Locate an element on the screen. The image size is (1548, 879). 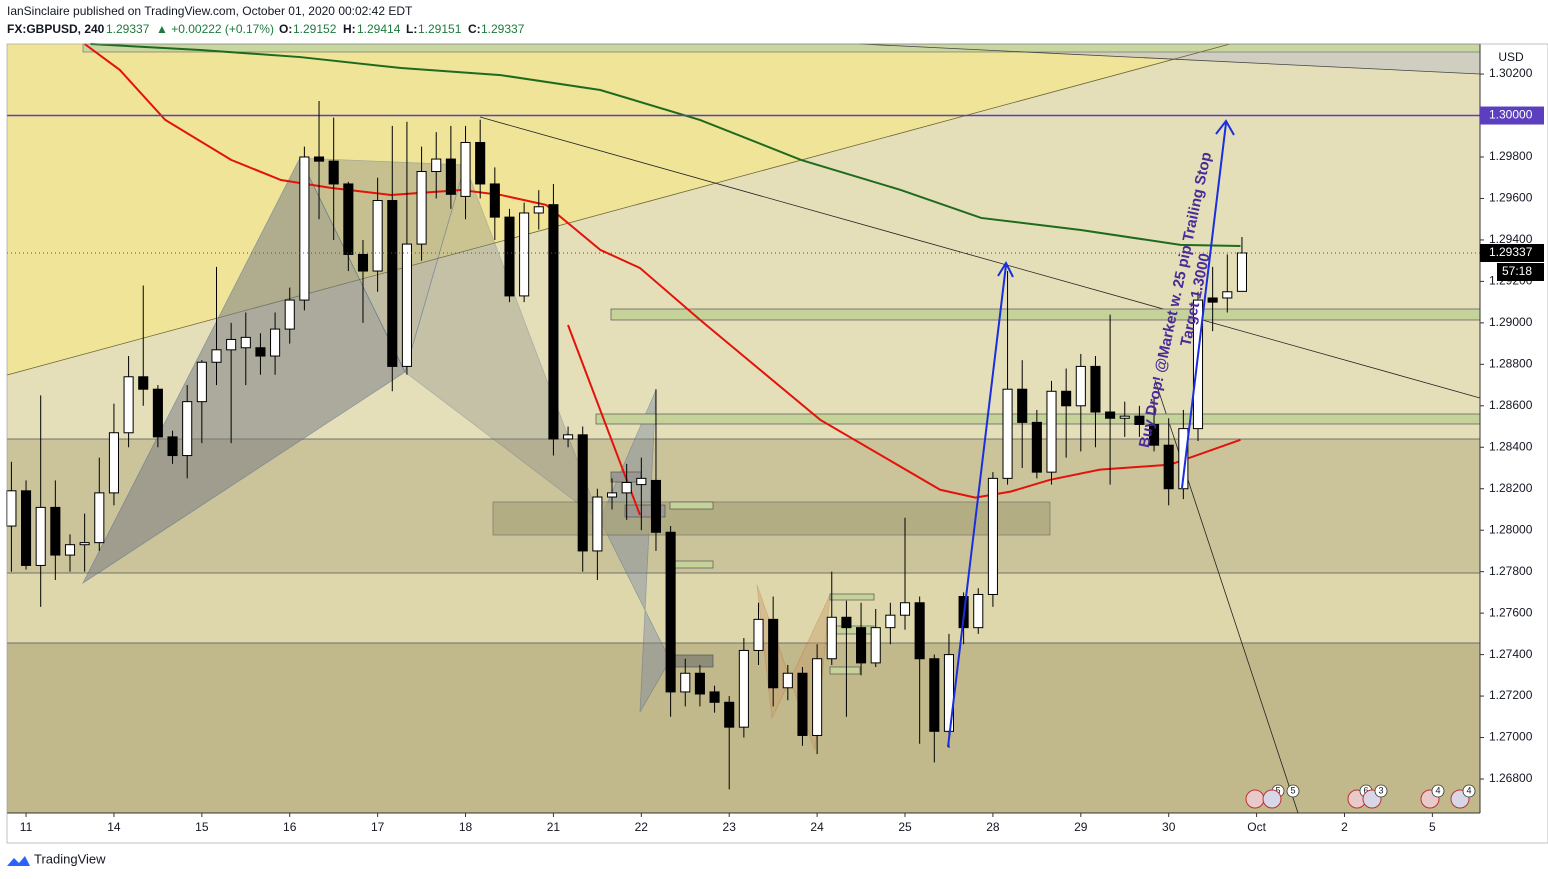
header-o: 1.29152 is located at coordinates (315, 29).